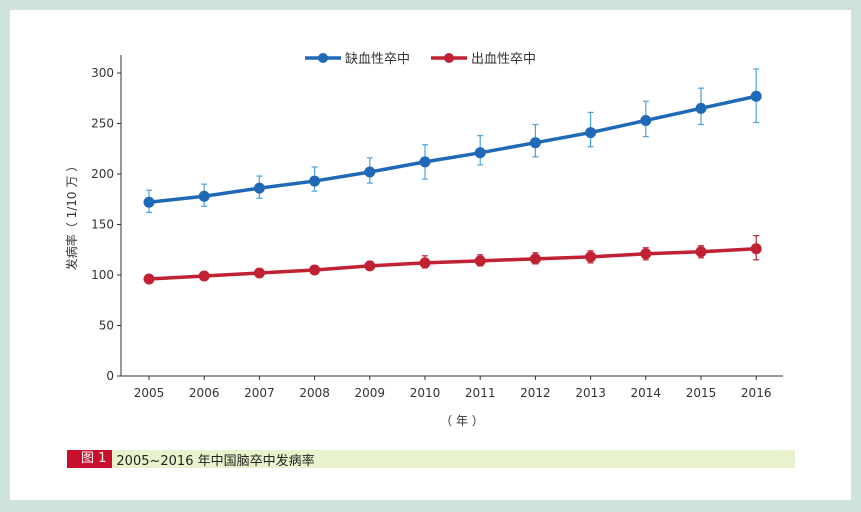 The height and width of the screenshot is (512, 861). Describe the element at coordinates (535, 393) in the screenshot. I see `x-tick-label: 2012` at that location.